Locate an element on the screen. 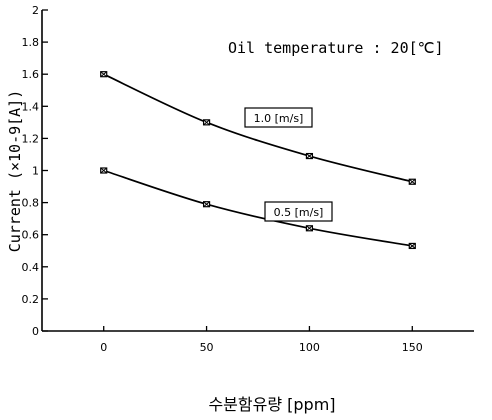 This screenshot has height=420, width=492. y-axis-label: Current (×10-9[A]) is located at coordinates (15, 171).